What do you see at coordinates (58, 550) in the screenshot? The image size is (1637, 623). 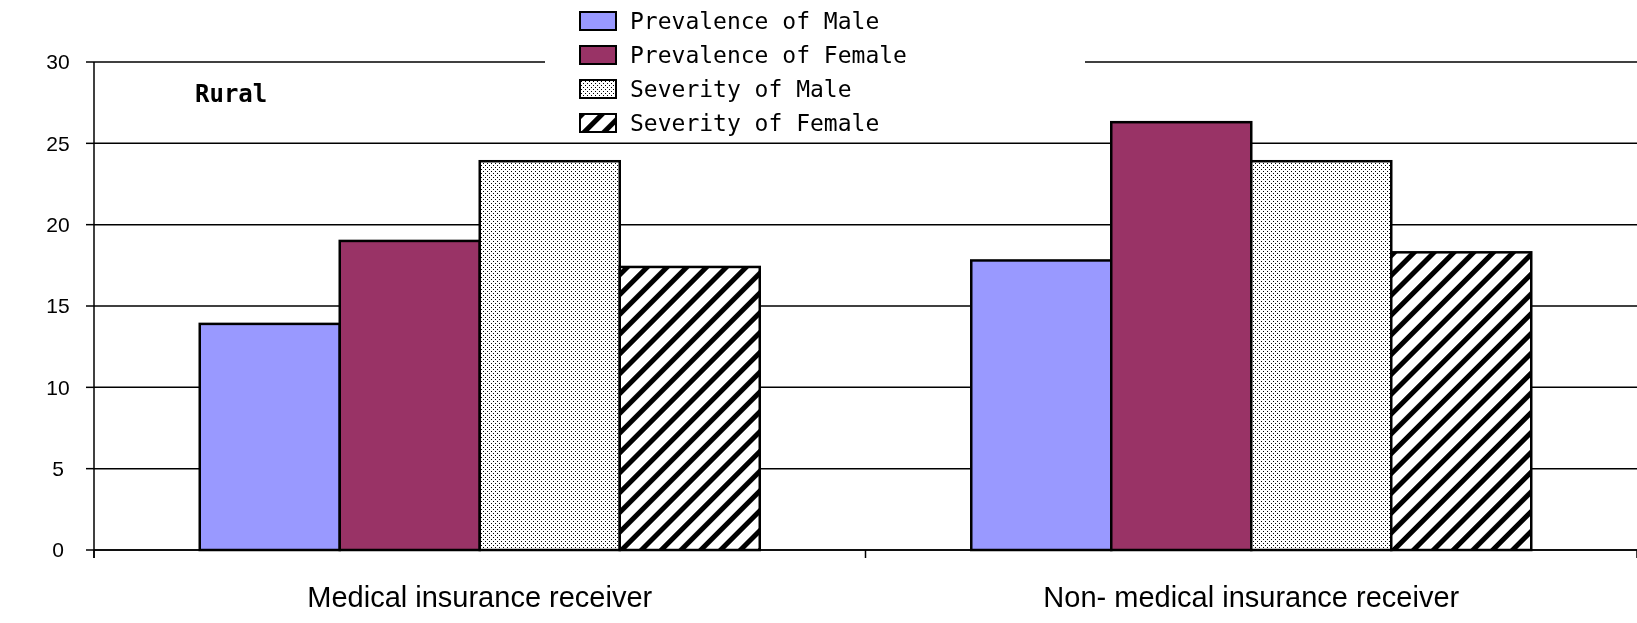 I see `y-tick-label: 0` at bounding box center [58, 550].